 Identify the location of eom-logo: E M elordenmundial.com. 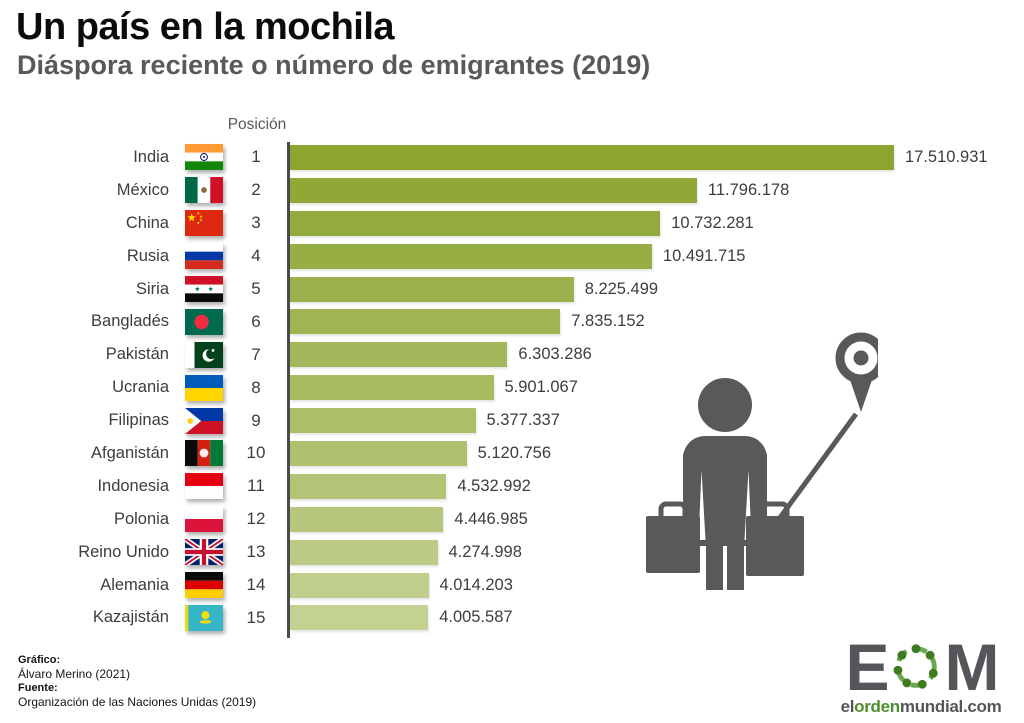
(921, 673).